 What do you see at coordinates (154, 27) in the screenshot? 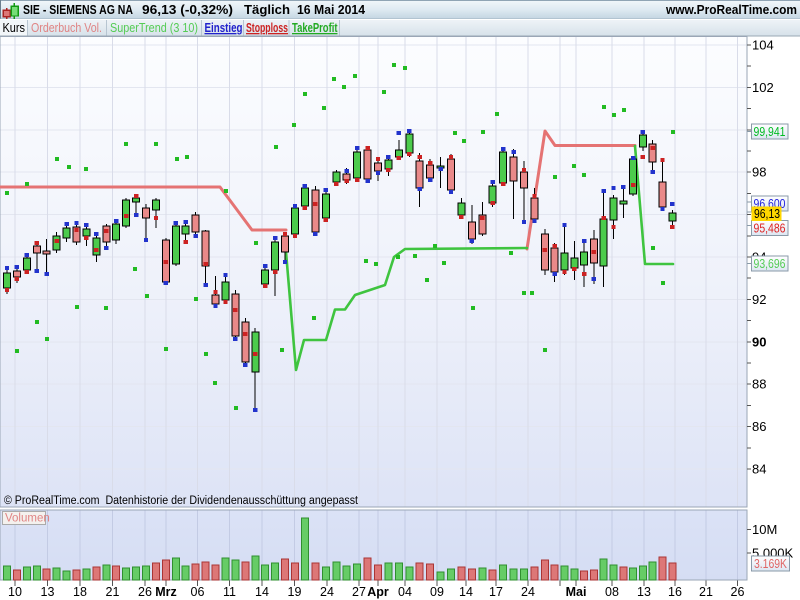
I see `svg-text: SuperTrend (3 10)` at bounding box center [154, 27].